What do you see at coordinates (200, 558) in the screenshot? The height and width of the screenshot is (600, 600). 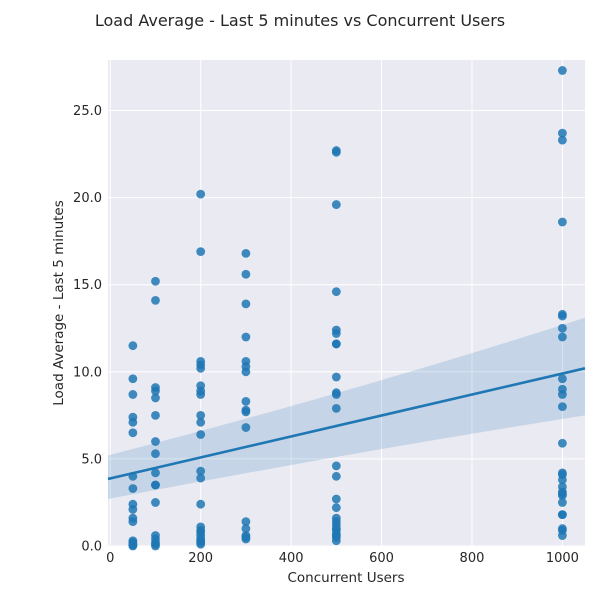 I see `x-tick-label: 200` at bounding box center [200, 558].